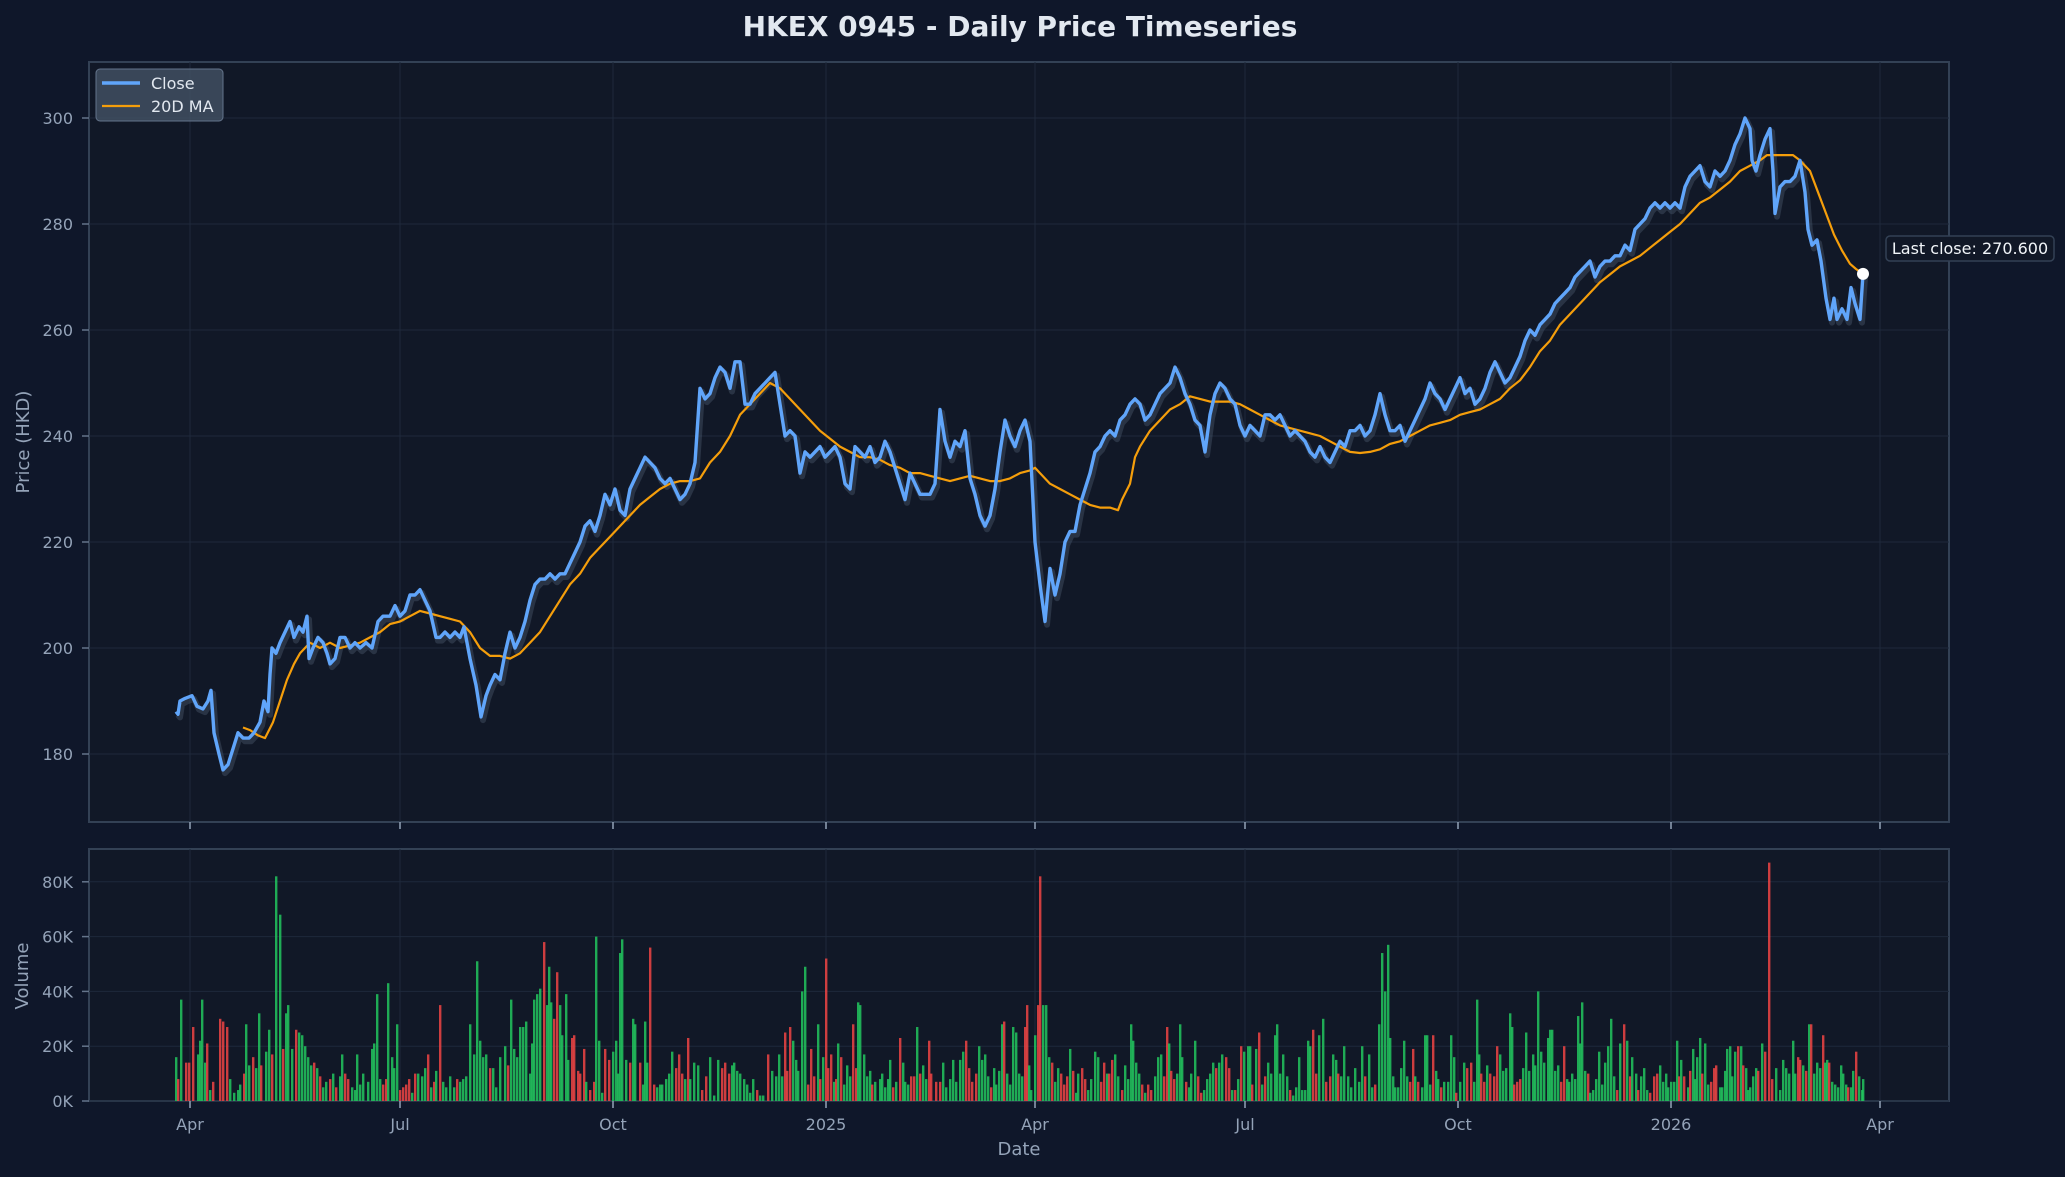 The width and height of the screenshot is (2065, 1177). What do you see at coordinates (57, 1046) in the screenshot?
I see `volume-tick-label: 20K` at bounding box center [57, 1046].